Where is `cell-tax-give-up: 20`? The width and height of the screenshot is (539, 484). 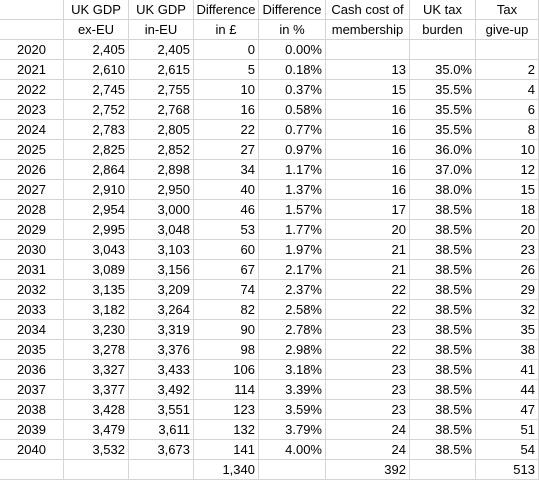
cell-tax-give-up: 20 is located at coordinates (507, 230).